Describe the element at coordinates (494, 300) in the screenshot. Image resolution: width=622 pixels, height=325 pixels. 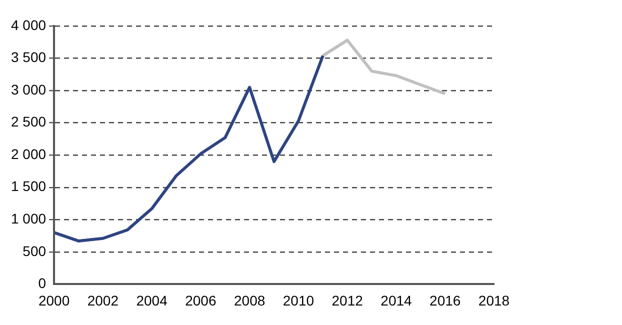
I see `x-tick-label: 2018` at that location.